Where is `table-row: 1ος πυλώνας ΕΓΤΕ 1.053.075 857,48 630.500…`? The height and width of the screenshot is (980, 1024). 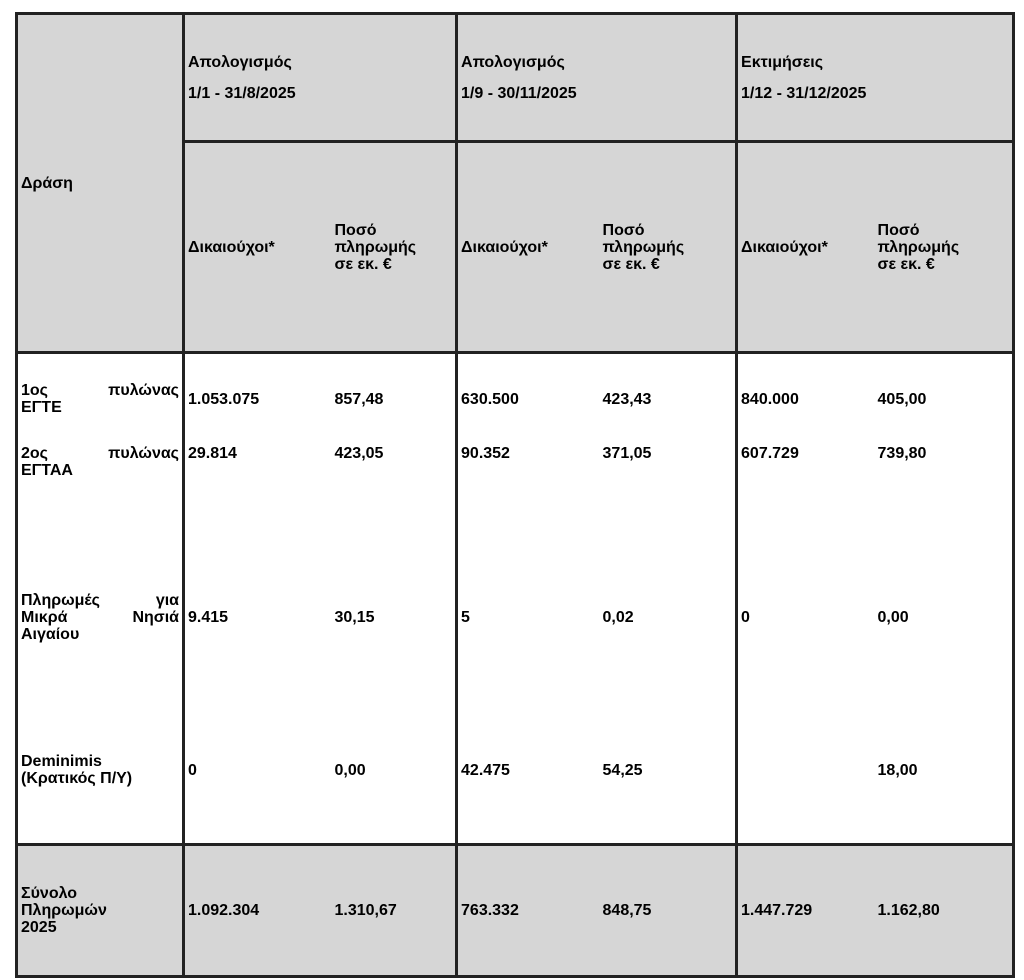
table-row: 1ος πυλώνας ΕΓΤΕ 1.053.075 857,48 630.500… is located at coordinates (515, 398).